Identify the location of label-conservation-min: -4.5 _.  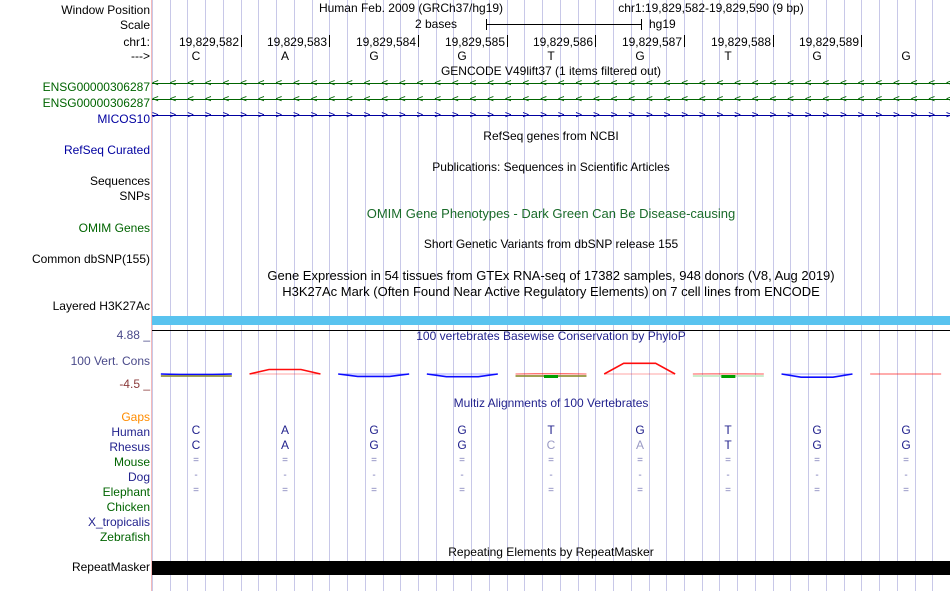
(134, 384).